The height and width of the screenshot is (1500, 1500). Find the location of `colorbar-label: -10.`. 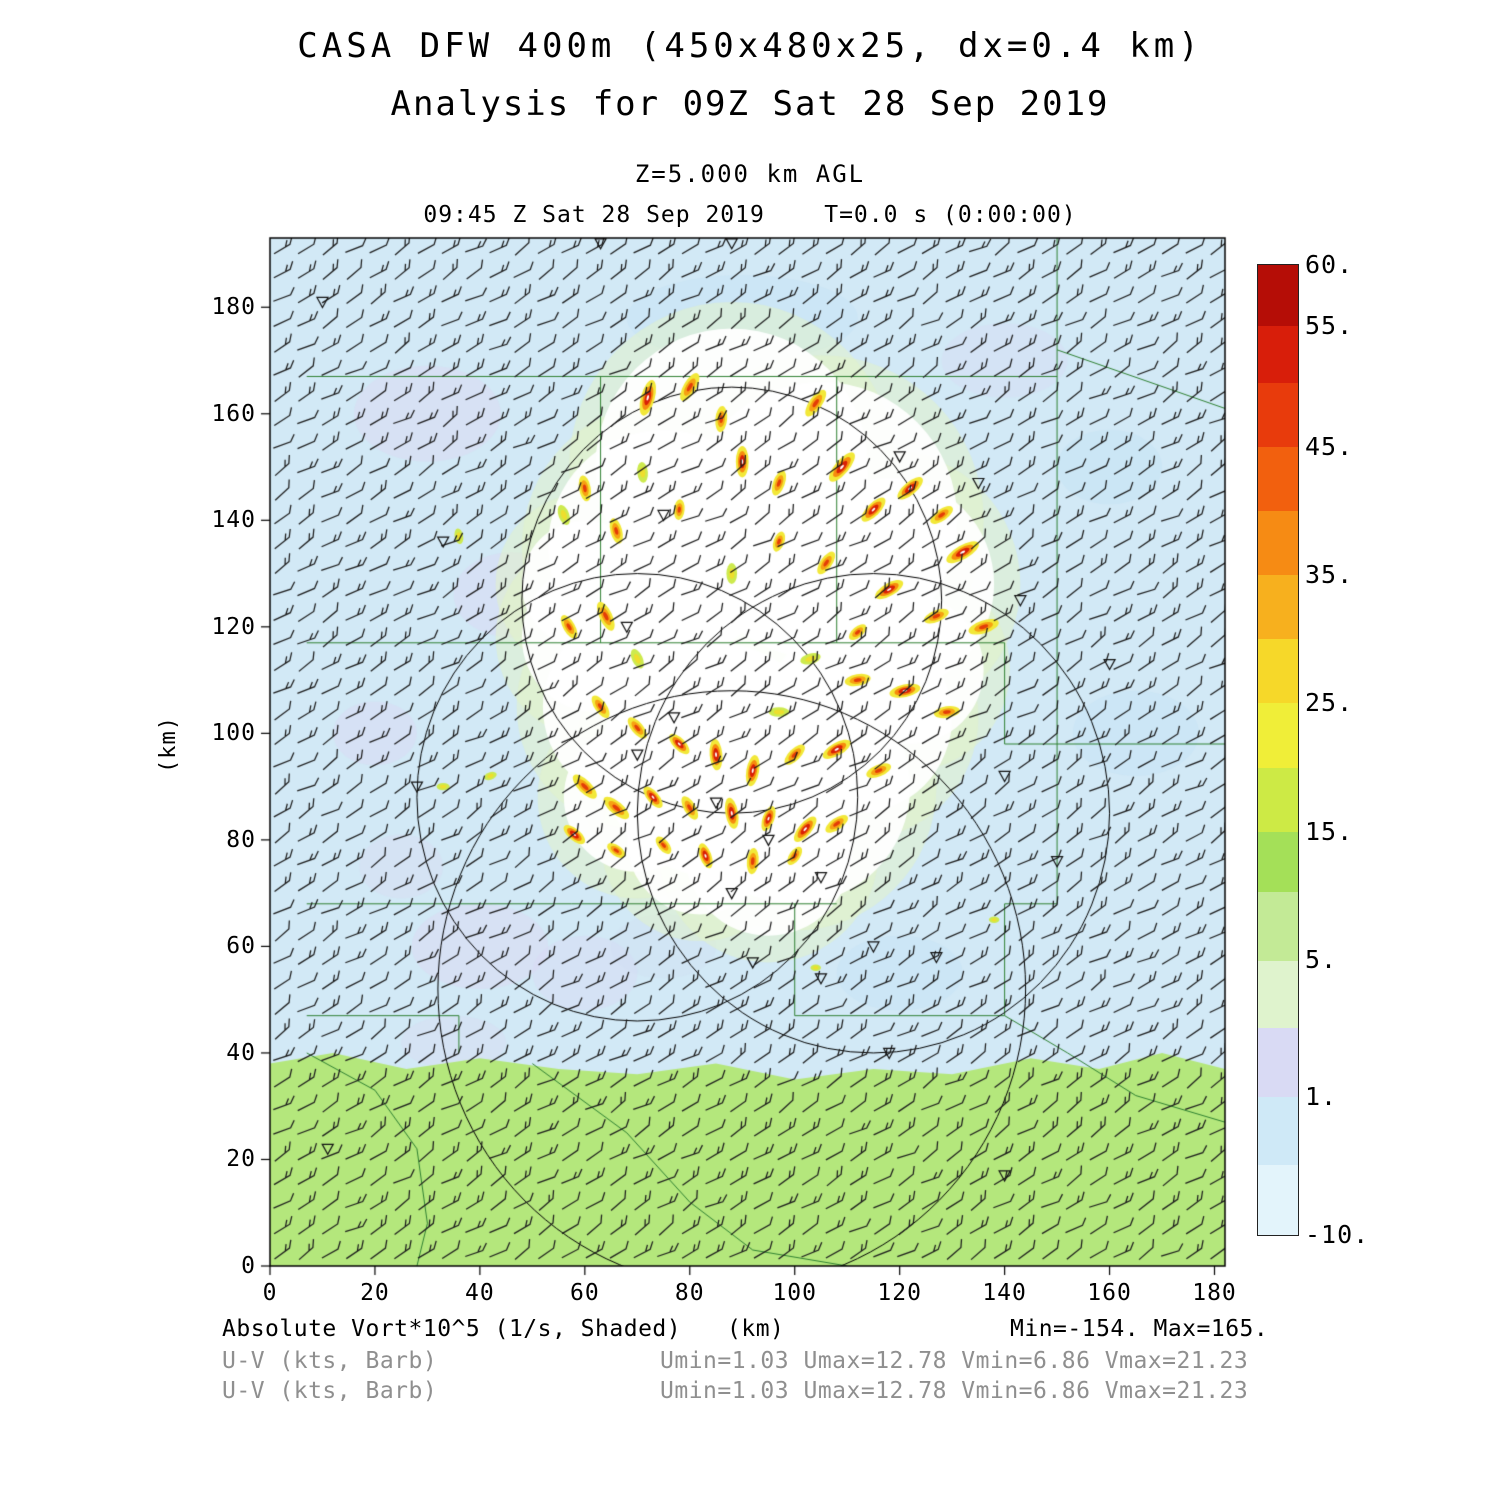

colorbar-label: -10. is located at coordinates (1337, 1234).